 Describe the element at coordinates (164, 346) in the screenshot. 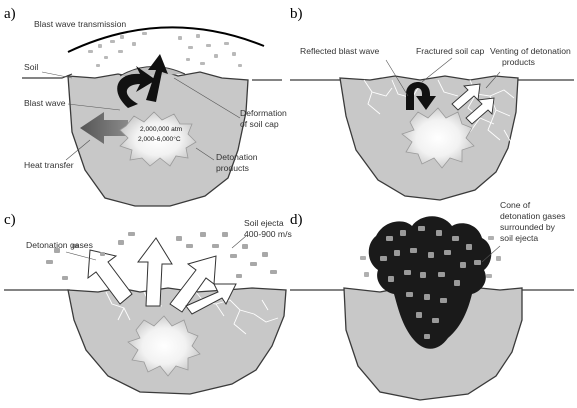

I see `panel-c-explosion-burst` at that location.